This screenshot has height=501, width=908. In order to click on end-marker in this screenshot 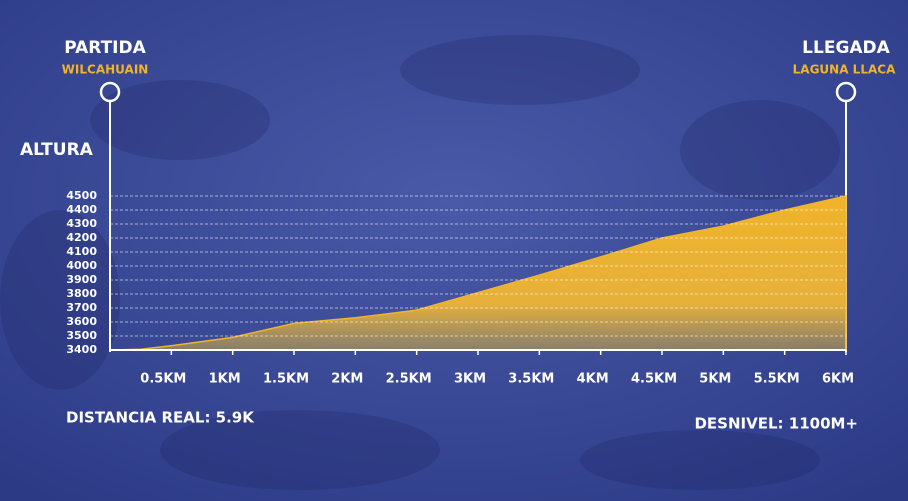, I will do `click(846, 92)`.